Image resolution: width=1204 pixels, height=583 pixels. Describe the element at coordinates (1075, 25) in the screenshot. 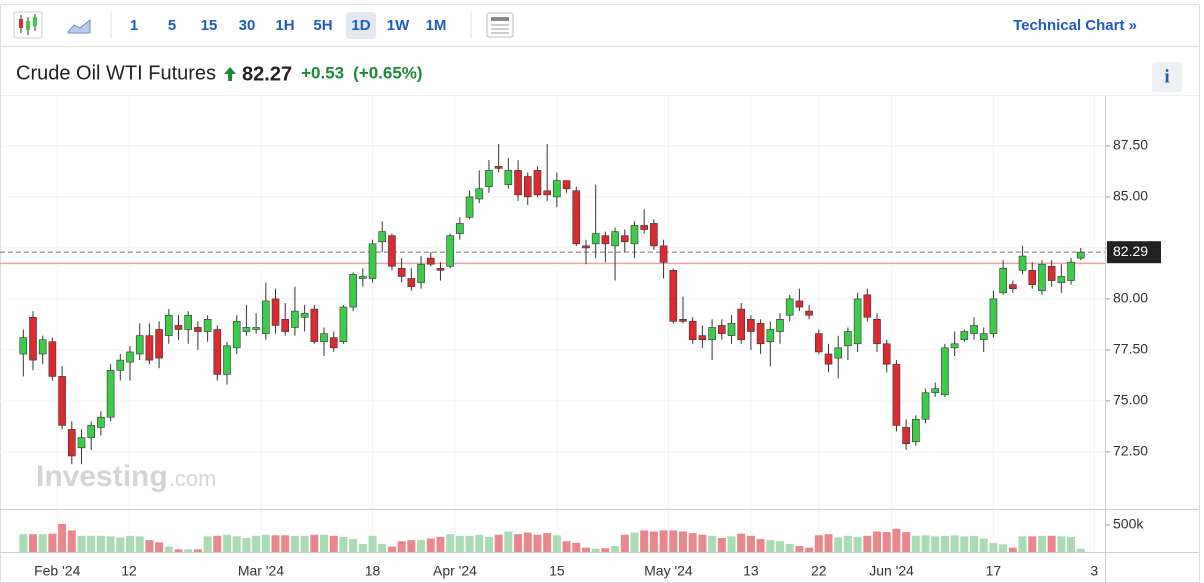

I see `technical-chart-link: Technical Chart »` at that location.